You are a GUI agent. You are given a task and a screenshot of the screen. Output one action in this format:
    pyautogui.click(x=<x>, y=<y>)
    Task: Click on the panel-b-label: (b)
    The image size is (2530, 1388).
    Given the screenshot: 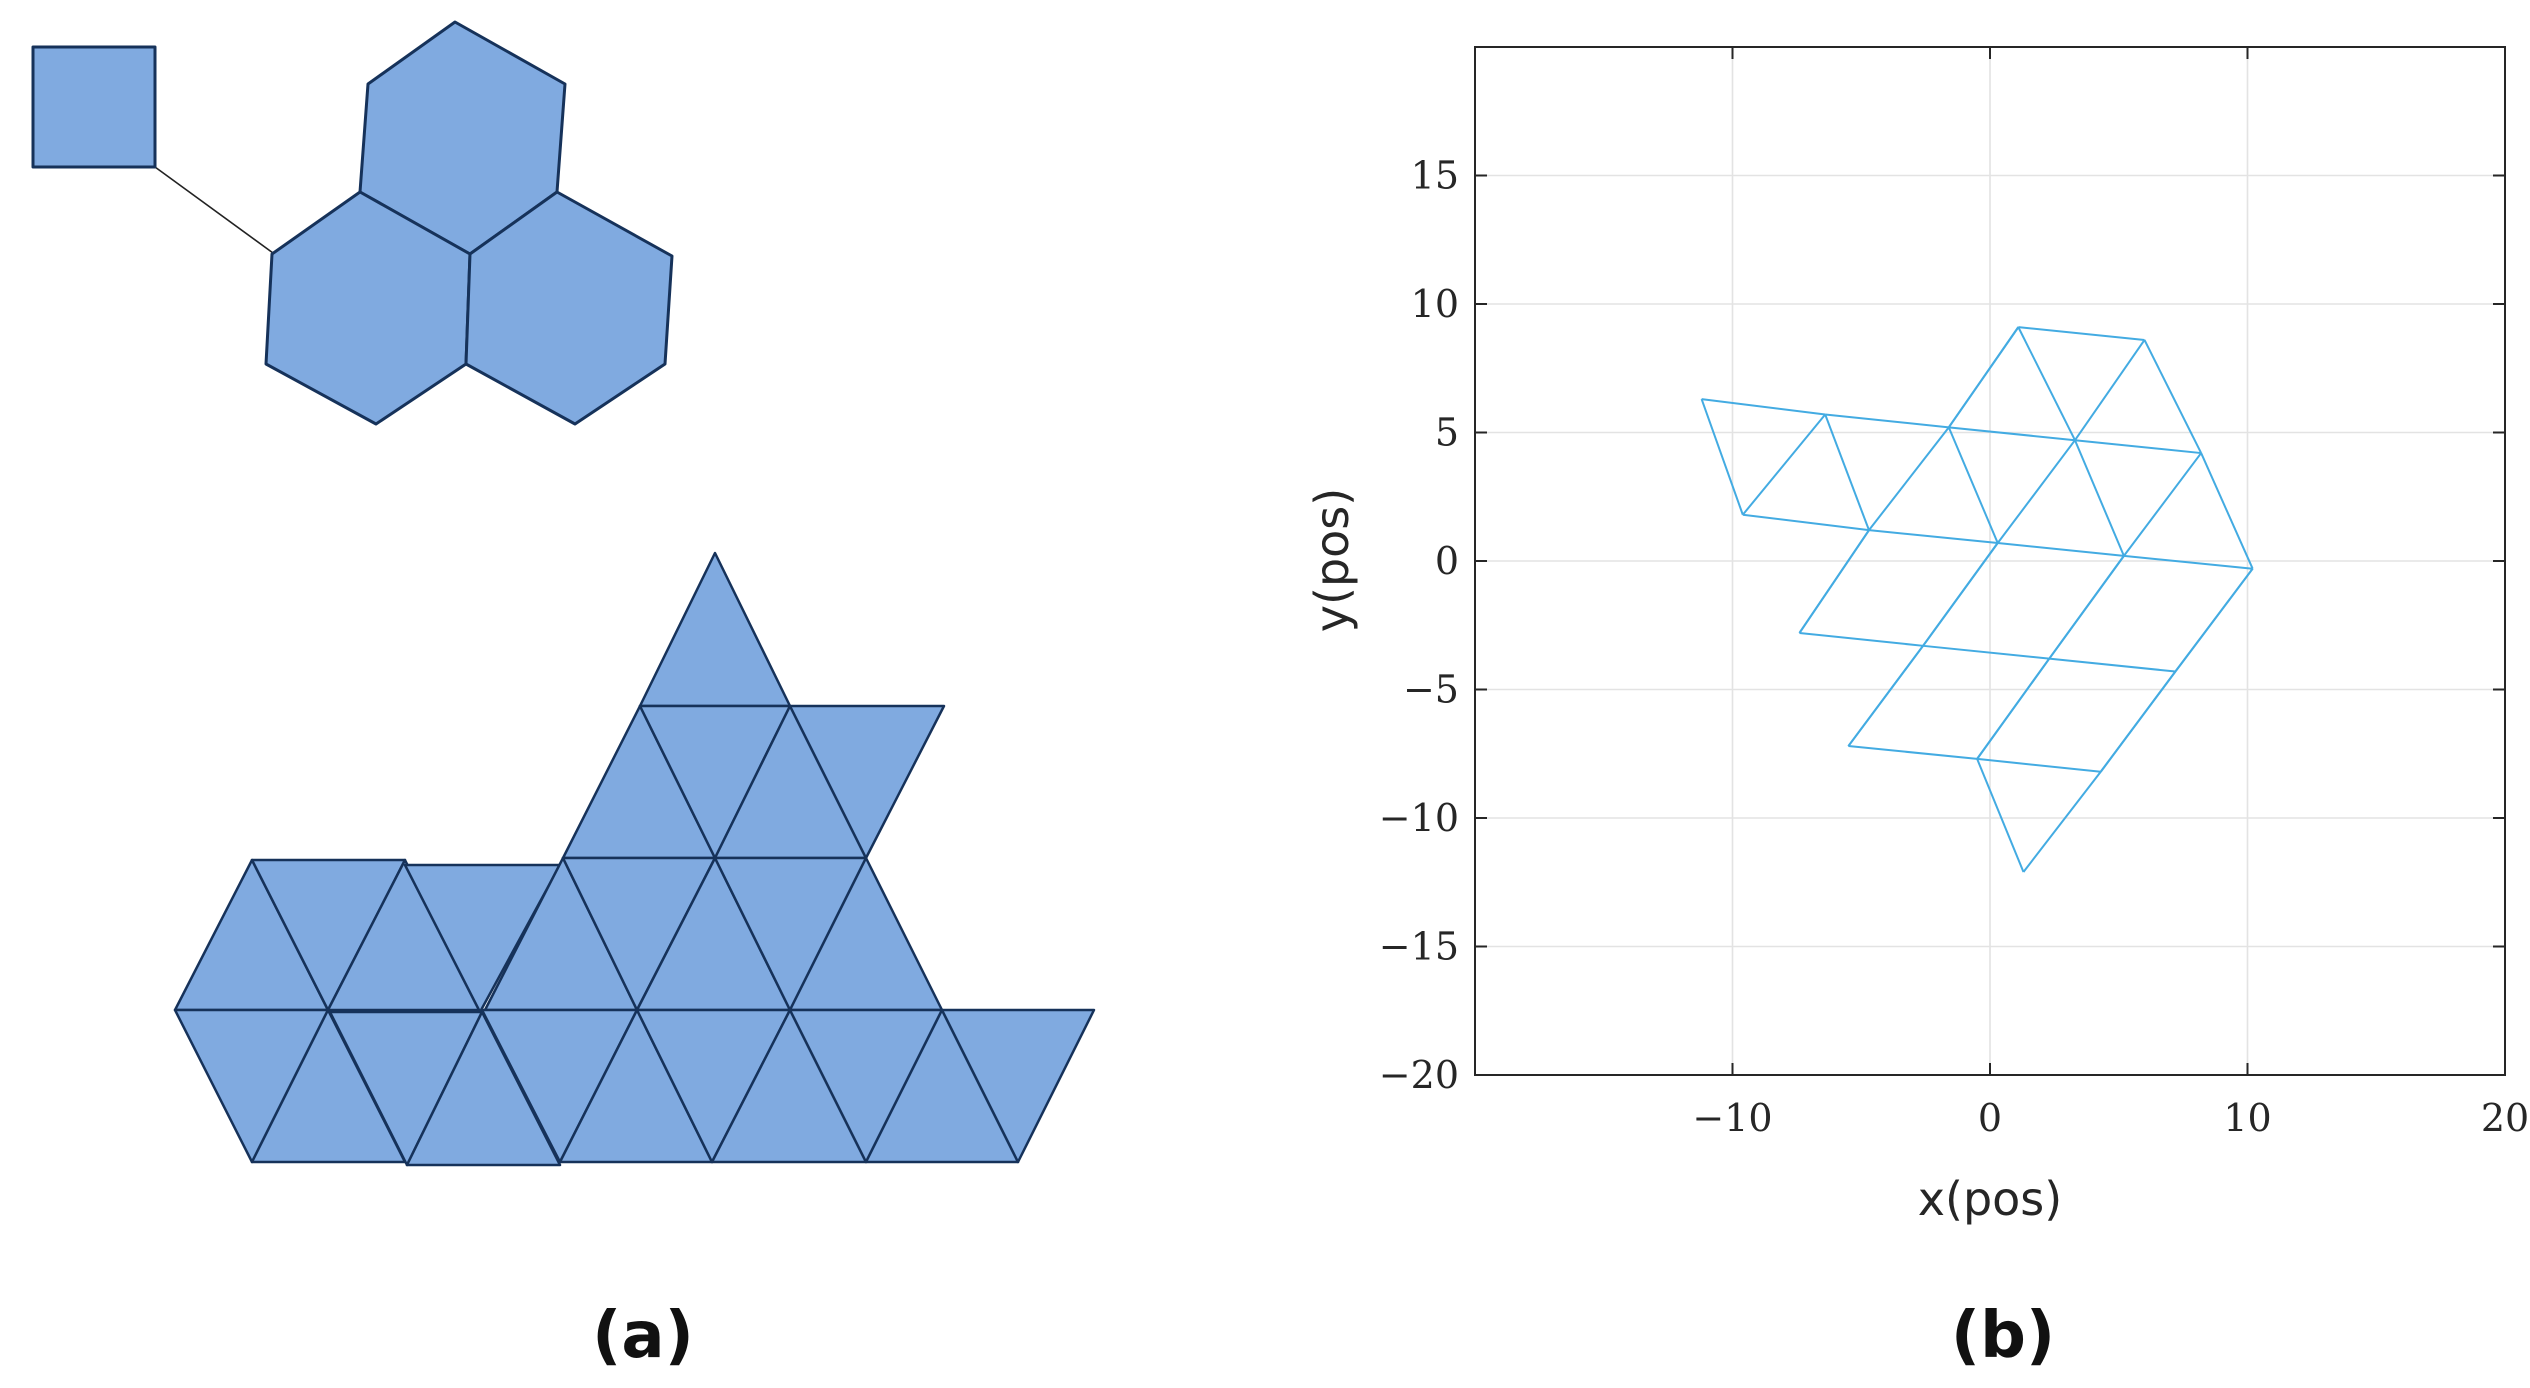 What is the action you would take?
    pyautogui.click(x=2003, y=1336)
    